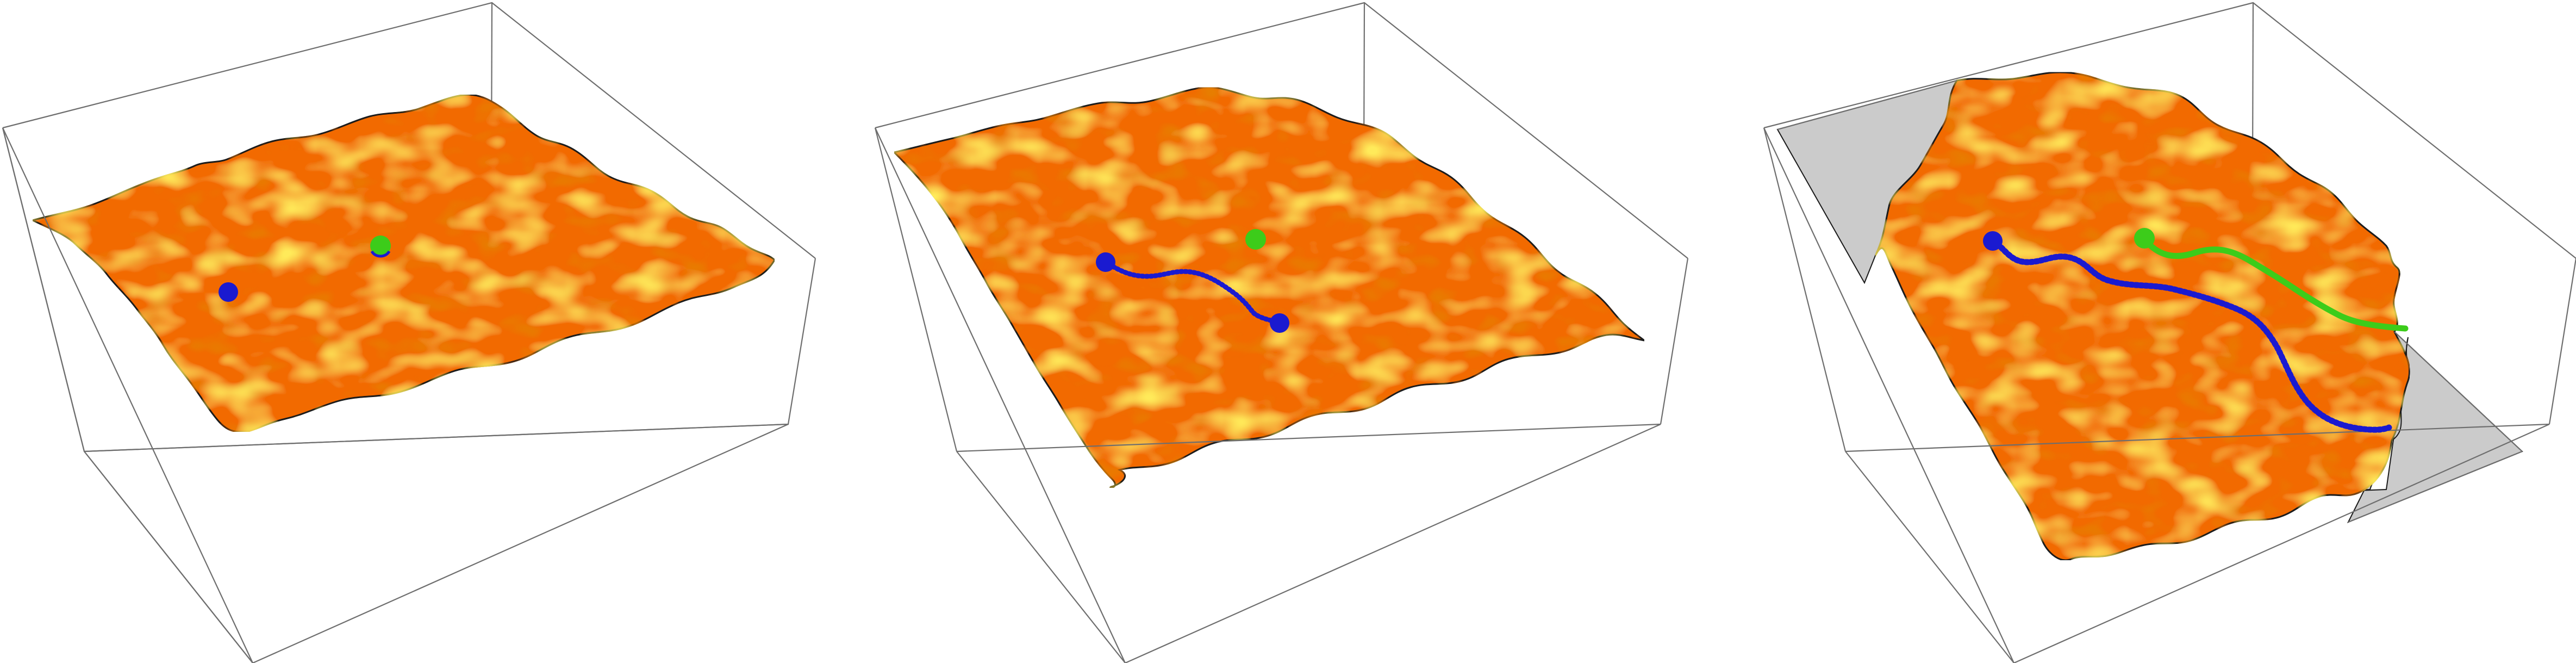  What do you see at coordinates (2275, 284) in the screenshot?
I see `green-path` at bounding box center [2275, 284].